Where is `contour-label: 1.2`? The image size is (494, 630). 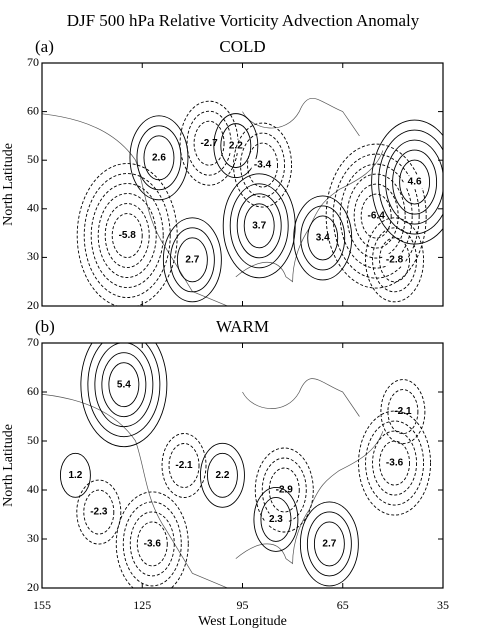 contour-label: 1.2 is located at coordinates (75, 475).